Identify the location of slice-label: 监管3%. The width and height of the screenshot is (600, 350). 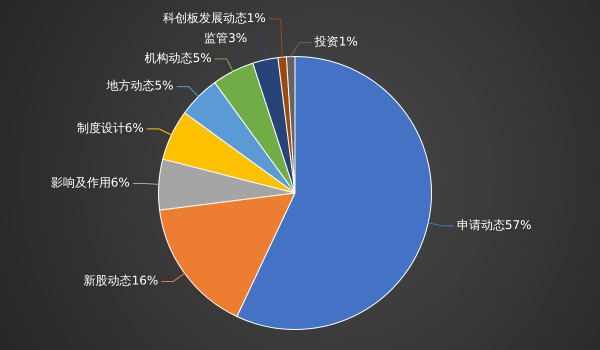
(226, 38).